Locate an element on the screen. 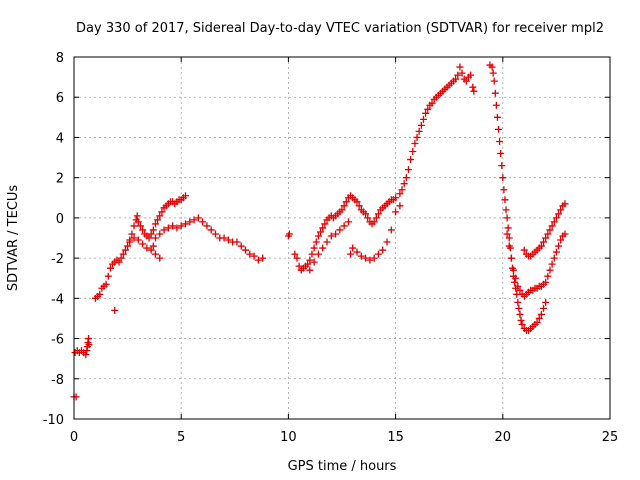  y-tick-label: -6 is located at coordinates (57, 340).